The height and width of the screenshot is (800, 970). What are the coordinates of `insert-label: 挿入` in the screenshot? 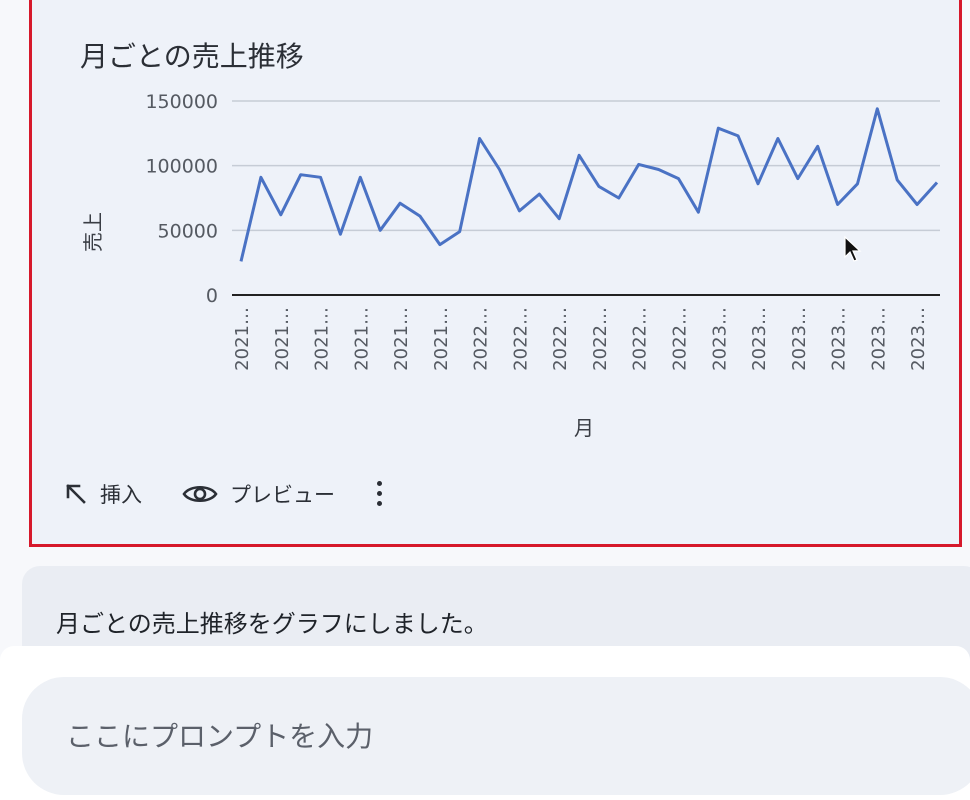 It's located at (121, 494).